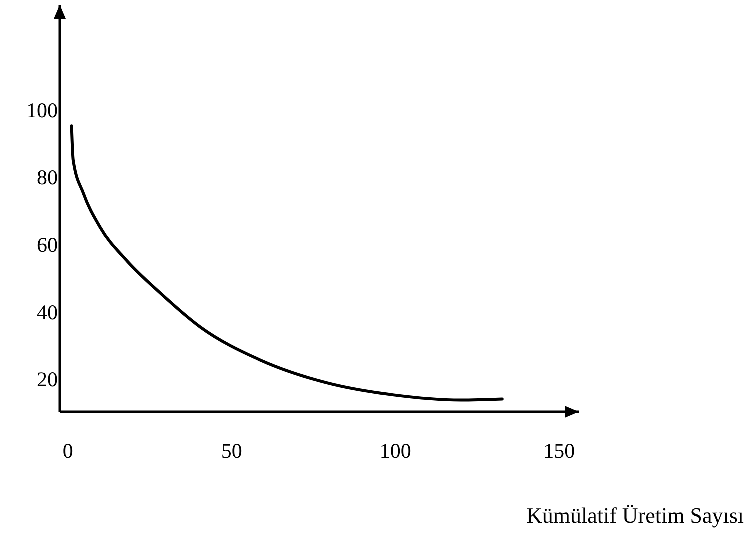 The width and height of the screenshot is (752, 543). What do you see at coordinates (42, 110) in the screenshot?
I see `y-tick-label: 100` at bounding box center [42, 110].